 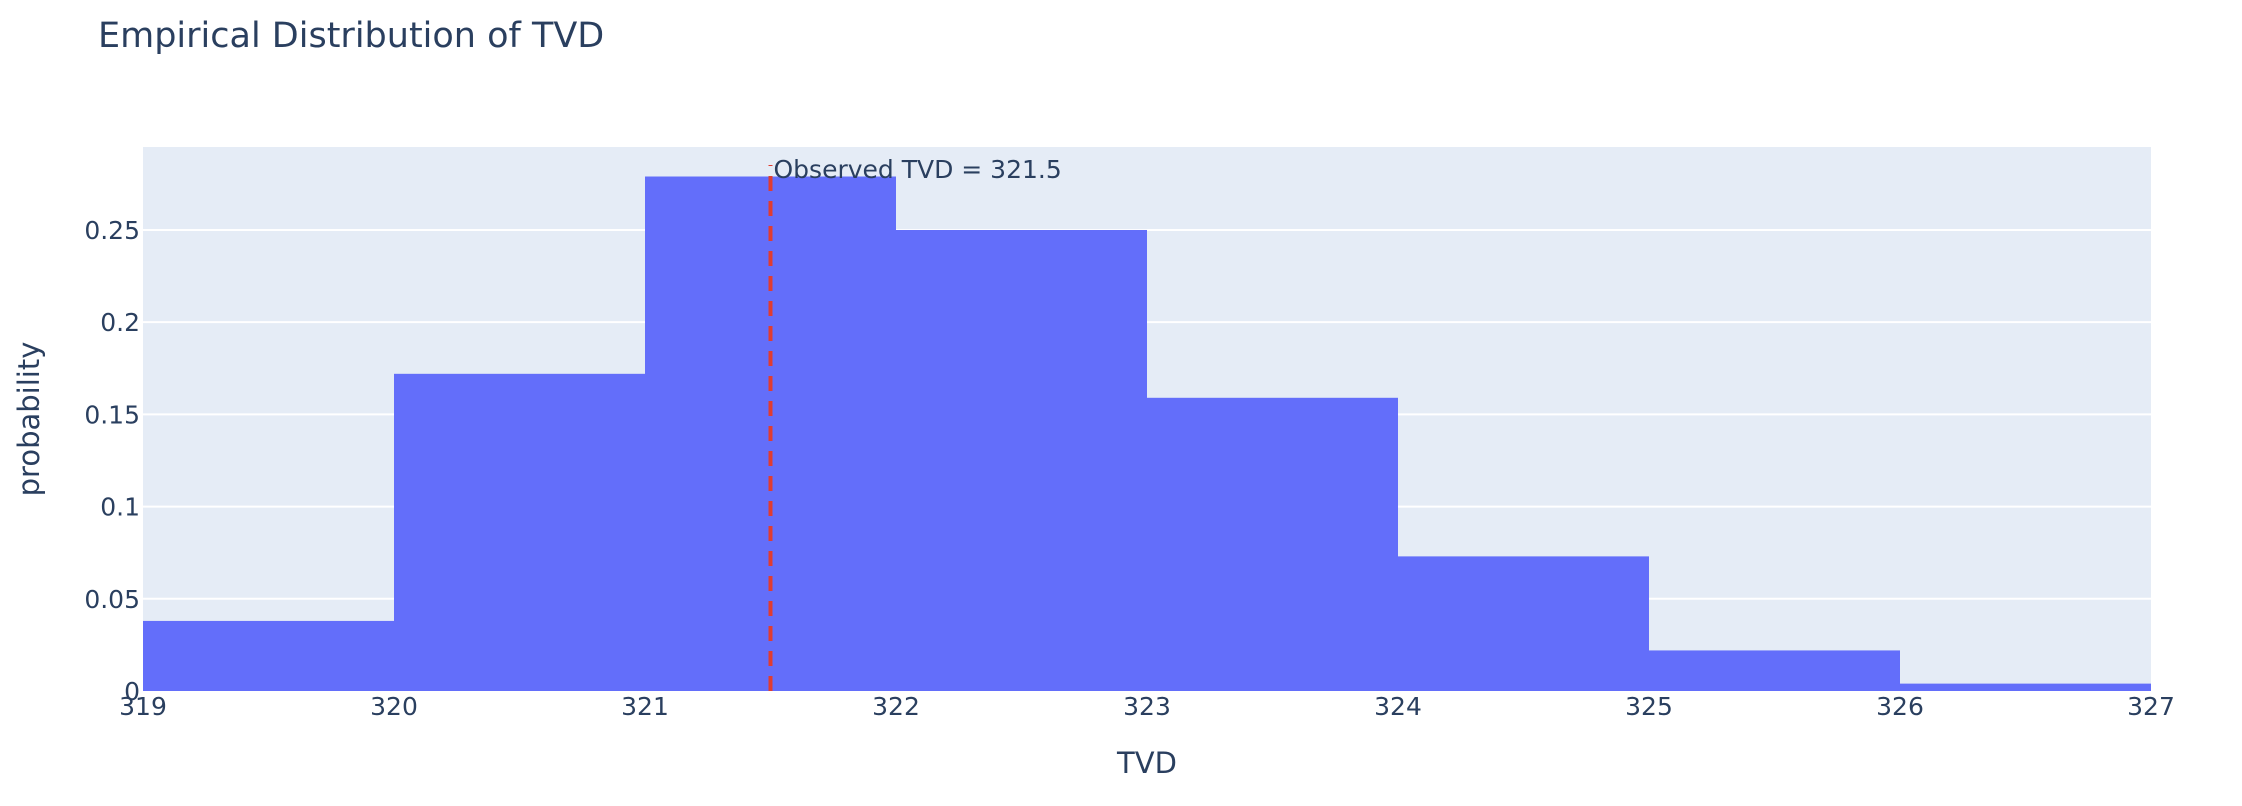 I want to click on observed-line-group: Observed TVD = 321.5, so click(x=915, y=423).